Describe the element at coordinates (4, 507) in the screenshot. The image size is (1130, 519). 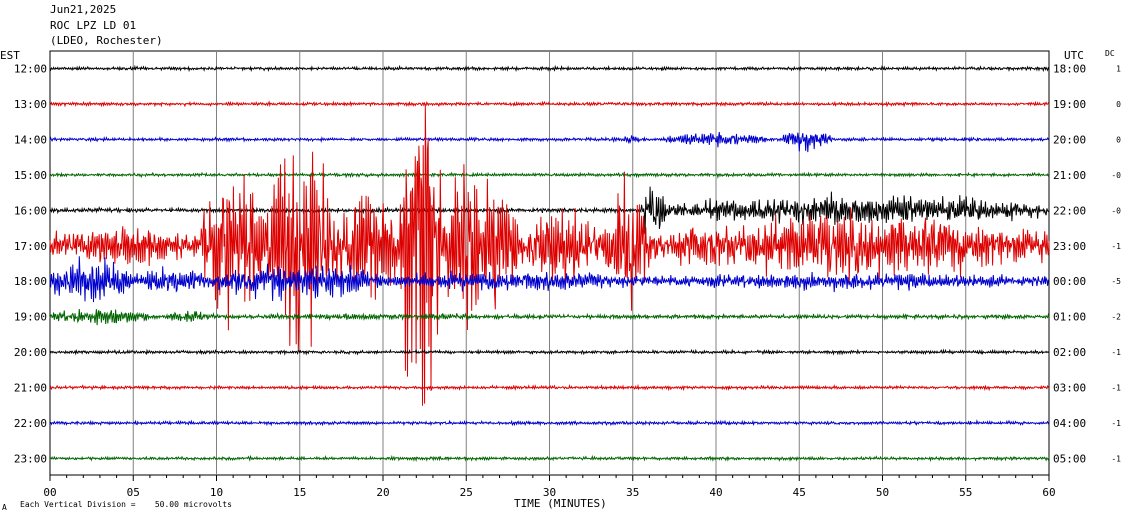
I see `corner-mark: A` at that location.